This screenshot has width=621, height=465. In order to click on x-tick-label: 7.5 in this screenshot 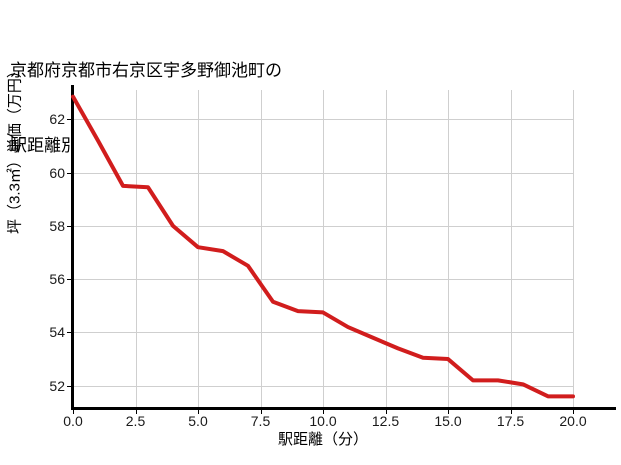, I will do `click(260, 421)`.